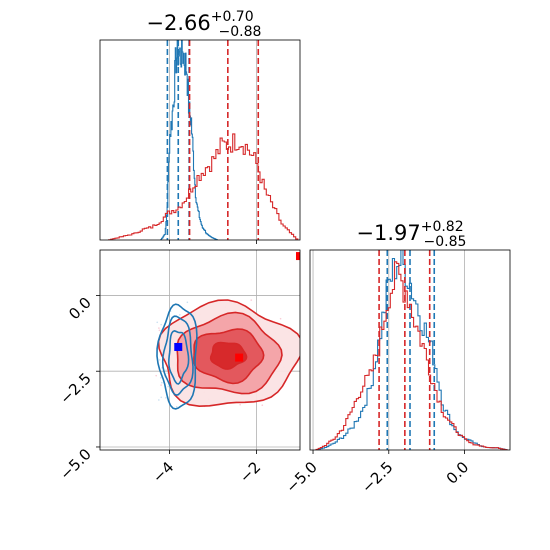 The image size is (550, 550). Describe the element at coordinates (298, 256) in the screenshot. I see `truth-marker` at that location.